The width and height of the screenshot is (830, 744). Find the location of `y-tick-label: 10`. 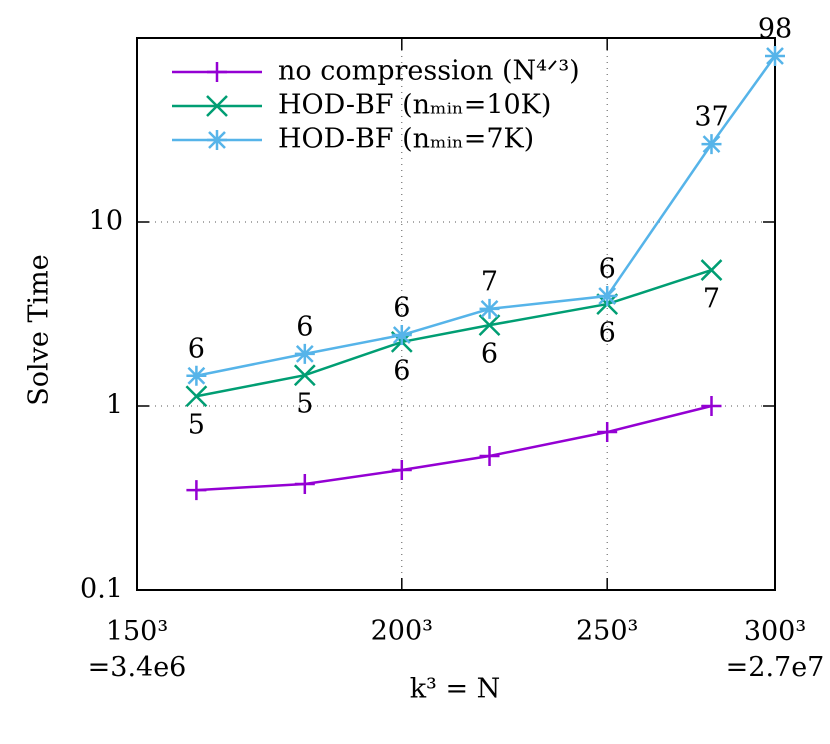

y-tick-label: 10 is located at coordinates (106, 221).